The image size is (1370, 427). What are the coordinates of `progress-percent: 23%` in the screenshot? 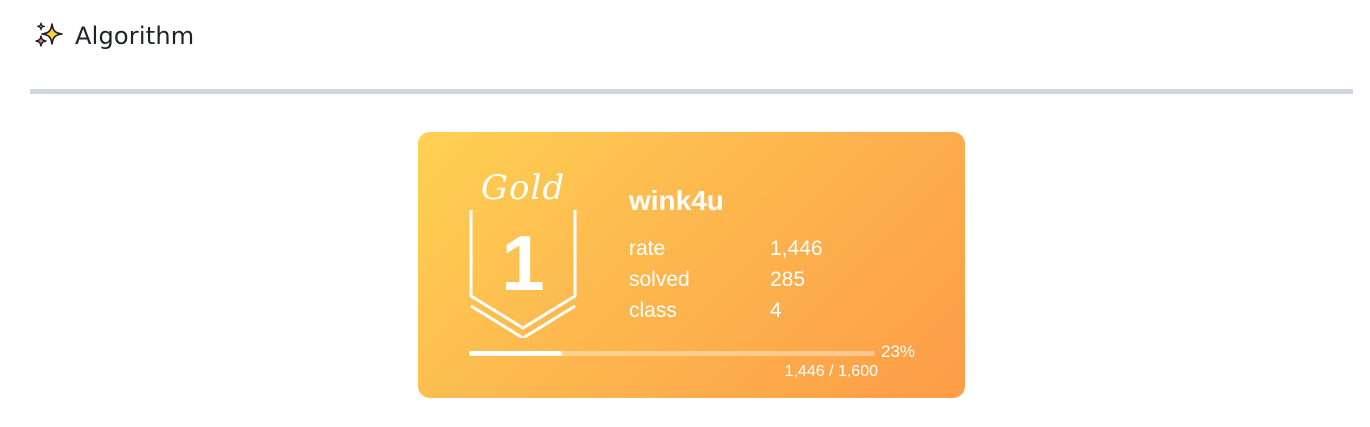 It's located at (898, 351).